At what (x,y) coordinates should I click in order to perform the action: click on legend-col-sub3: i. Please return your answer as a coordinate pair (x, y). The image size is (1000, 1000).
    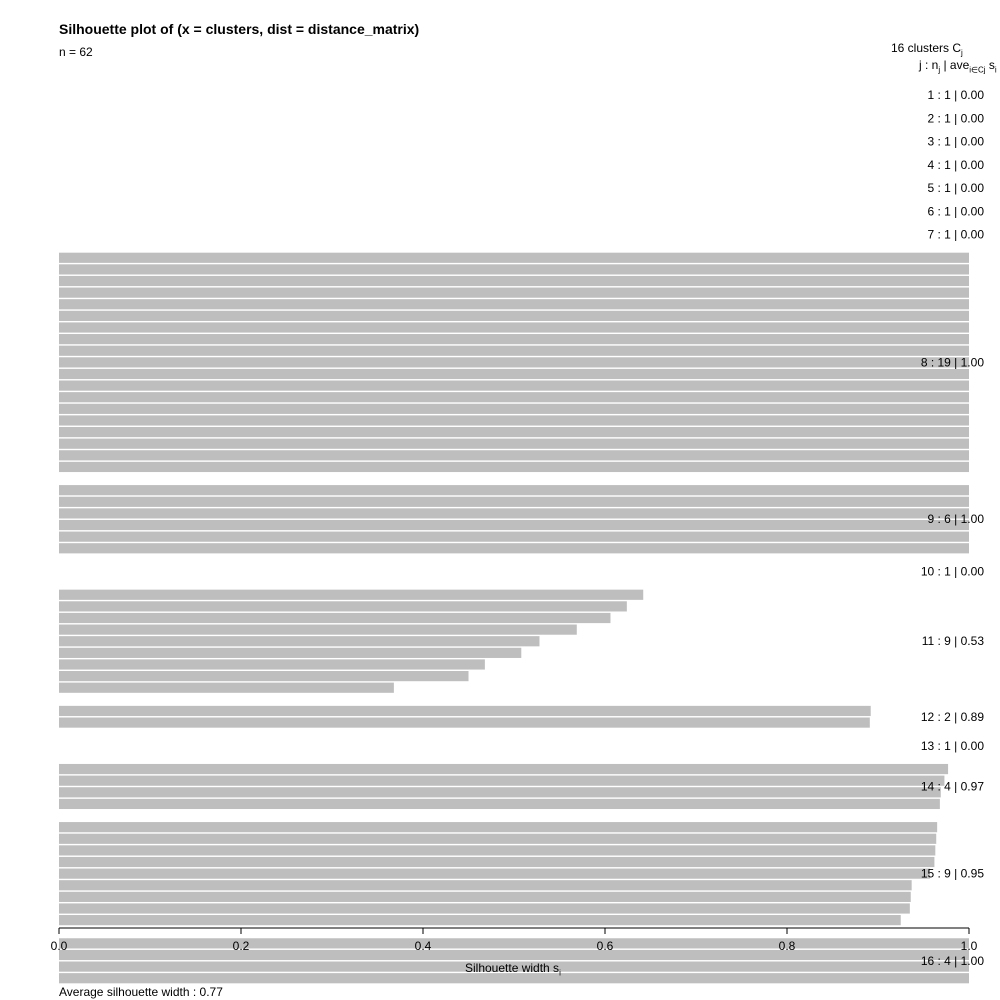
    Looking at the image, I should click on (995, 70).